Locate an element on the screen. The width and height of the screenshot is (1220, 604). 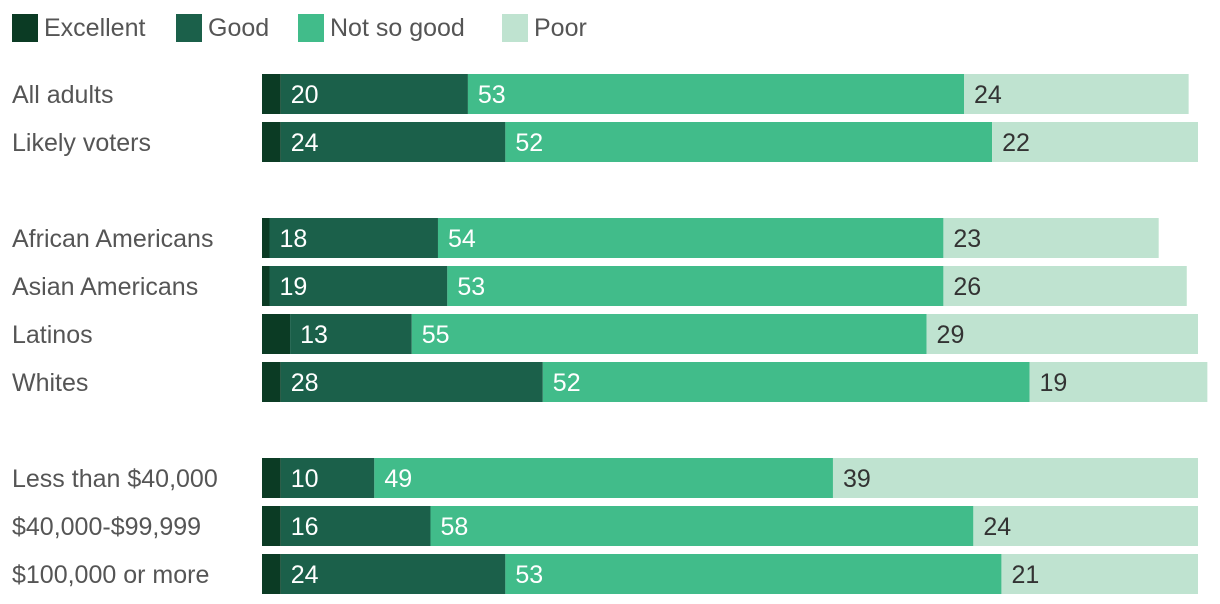
value-label-good-40-000-99-999: 16 is located at coordinates (305, 527).